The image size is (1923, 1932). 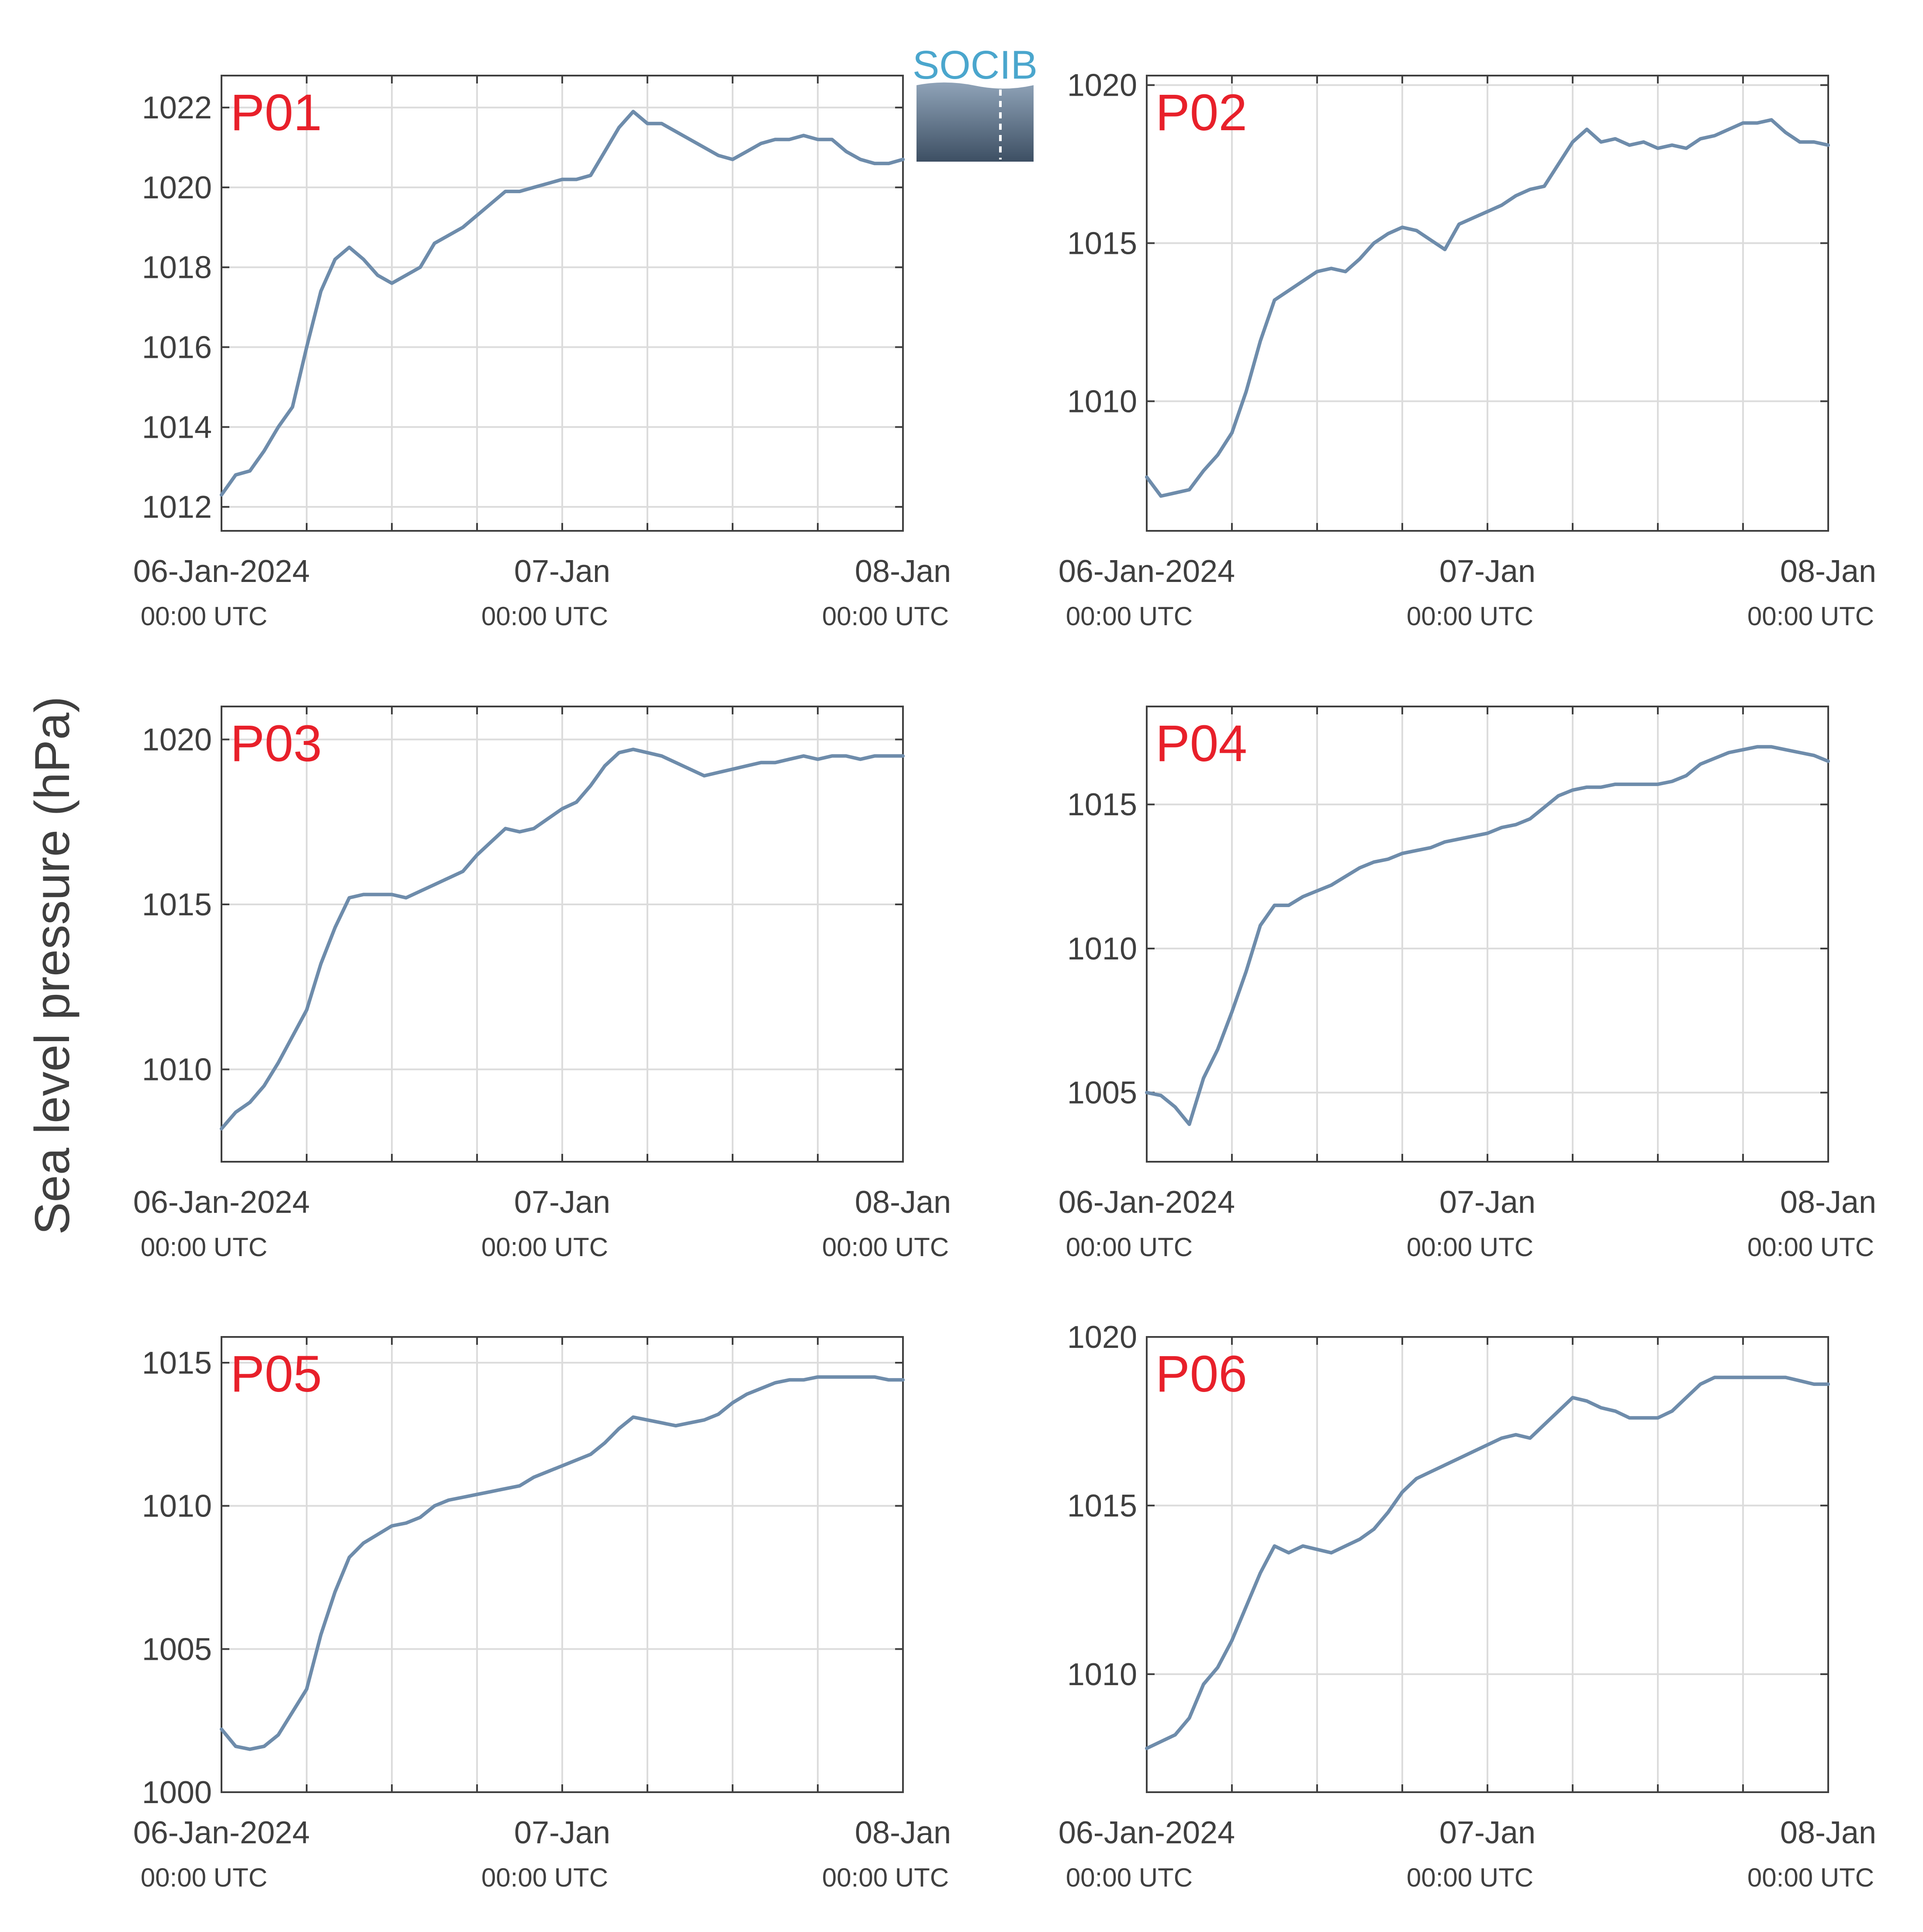 What do you see at coordinates (177, 267) in the screenshot?
I see `ytick-label: 1018` at bounding box center [177, 267].